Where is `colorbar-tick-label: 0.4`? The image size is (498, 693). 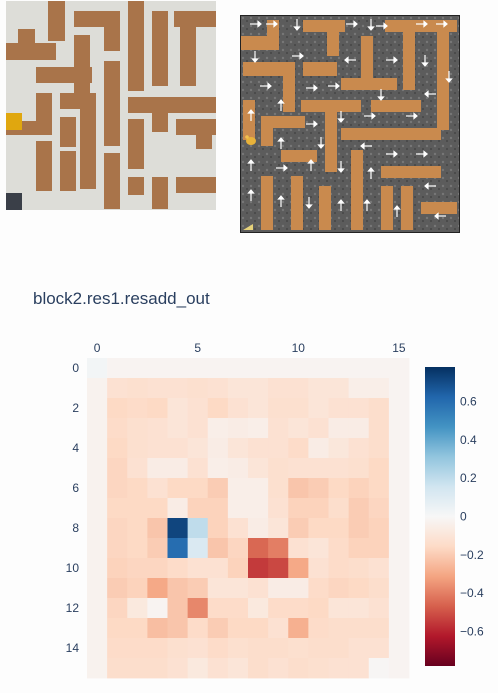
colorbar-tick-label: 0.4 is located at coordinates (468, 440).